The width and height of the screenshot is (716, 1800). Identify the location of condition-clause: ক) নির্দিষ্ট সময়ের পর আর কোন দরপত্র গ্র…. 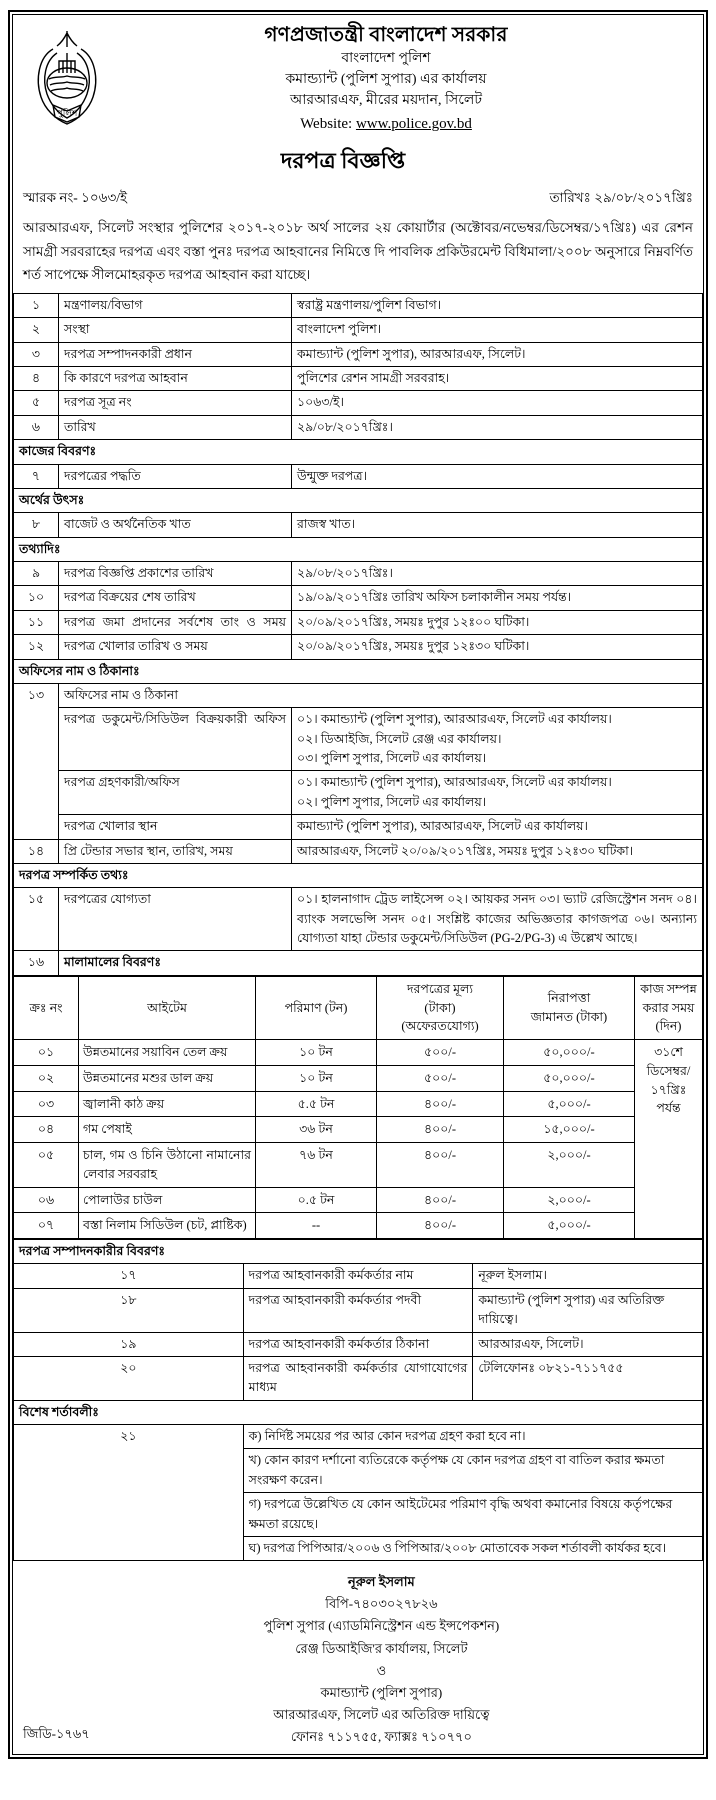
(473, 1436).